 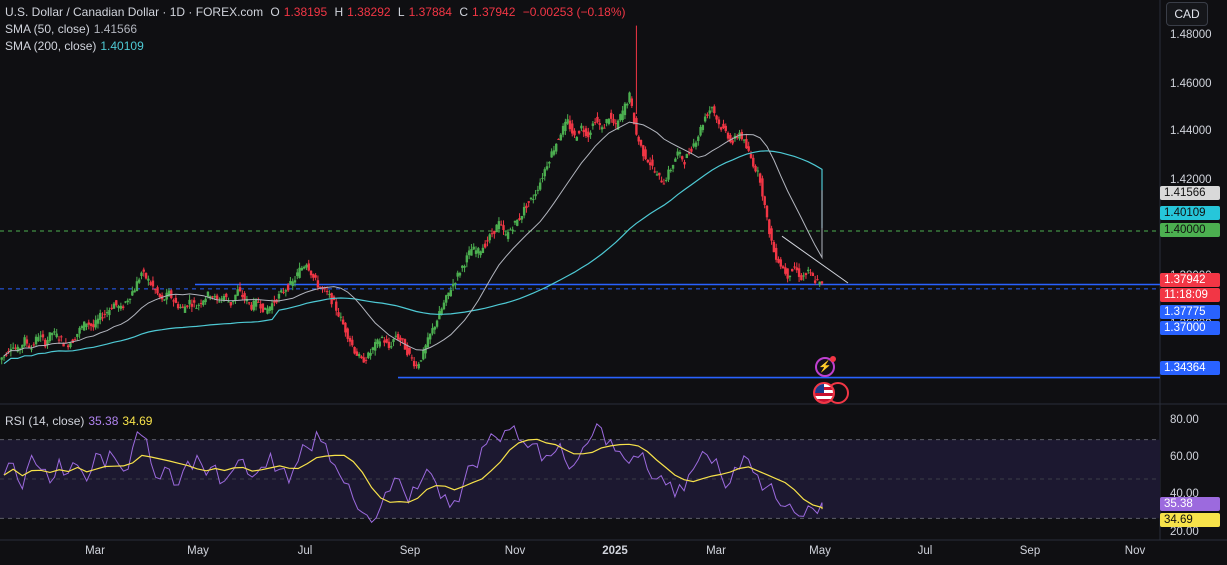 I want to click on price-tick: 1.48000, so click(x=1191, y=35).